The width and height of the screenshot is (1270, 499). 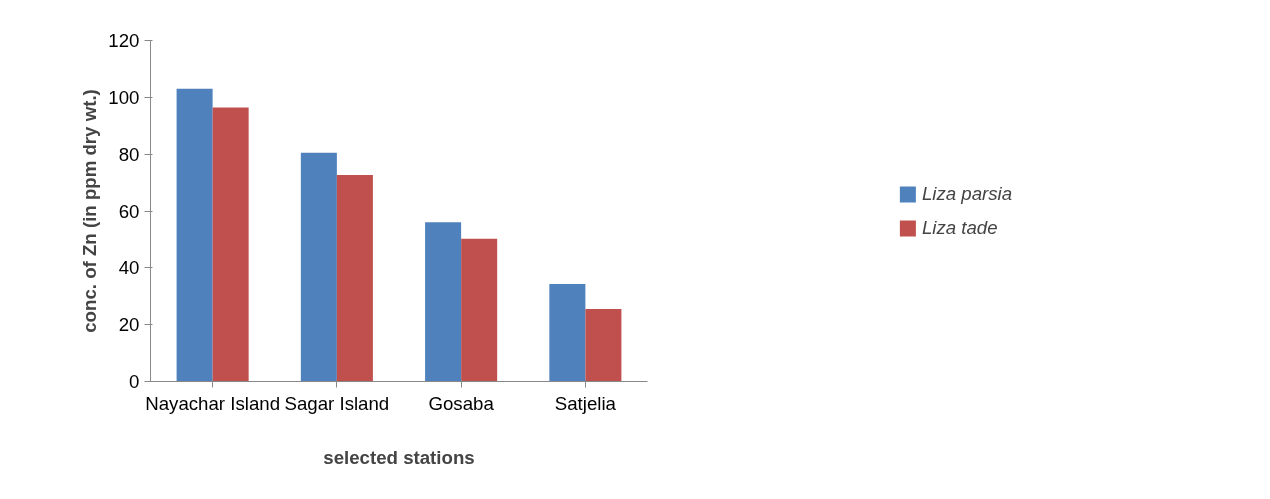 What do you see at coordinates (129, 268) in the screenshot?
I see `y-tick-label: 40` at bounding box center [129, 268].